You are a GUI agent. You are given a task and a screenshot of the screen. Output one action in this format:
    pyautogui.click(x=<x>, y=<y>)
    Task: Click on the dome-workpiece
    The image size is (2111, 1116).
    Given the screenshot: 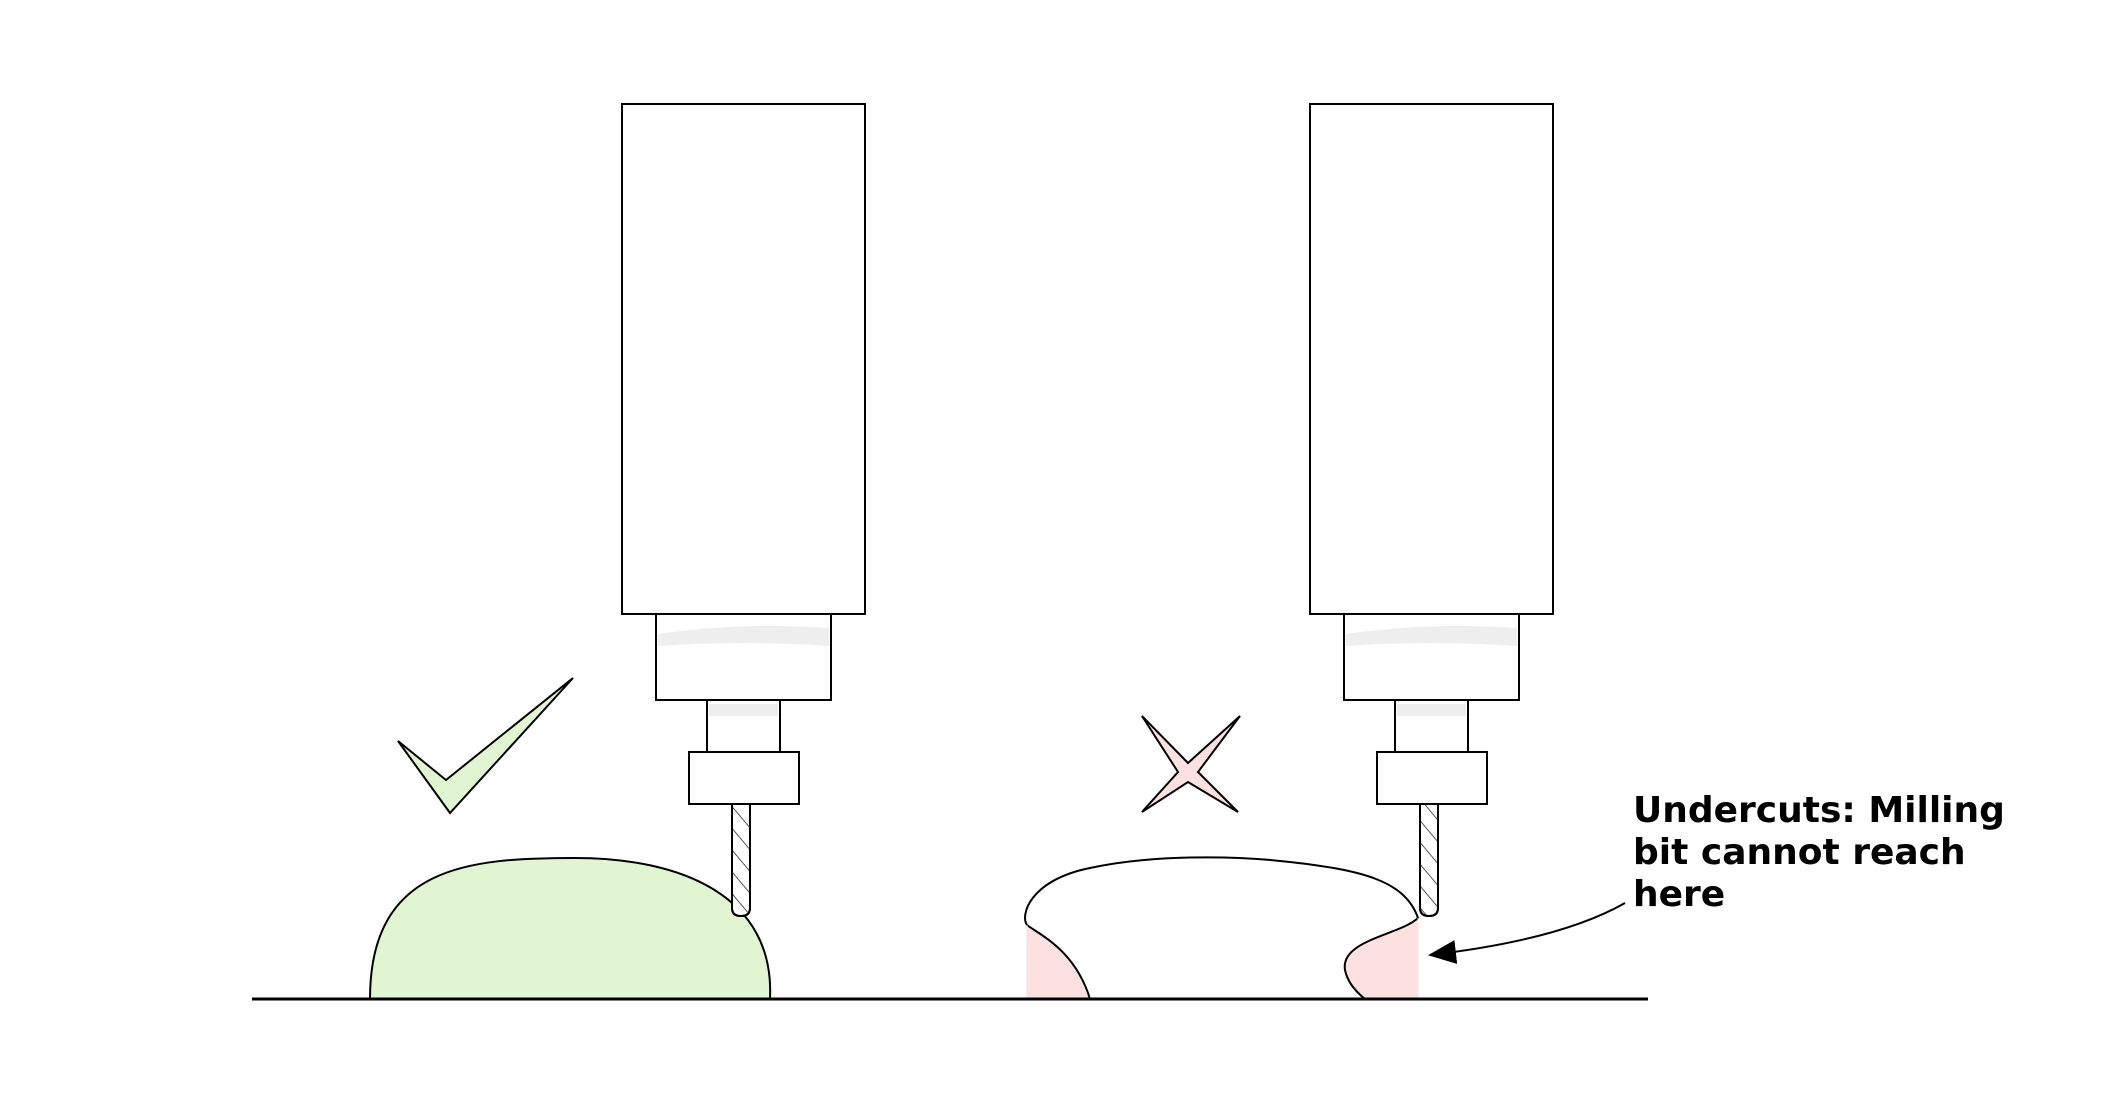 What is the action you would take?
    pyautogui.click(x=570, y=928)
    